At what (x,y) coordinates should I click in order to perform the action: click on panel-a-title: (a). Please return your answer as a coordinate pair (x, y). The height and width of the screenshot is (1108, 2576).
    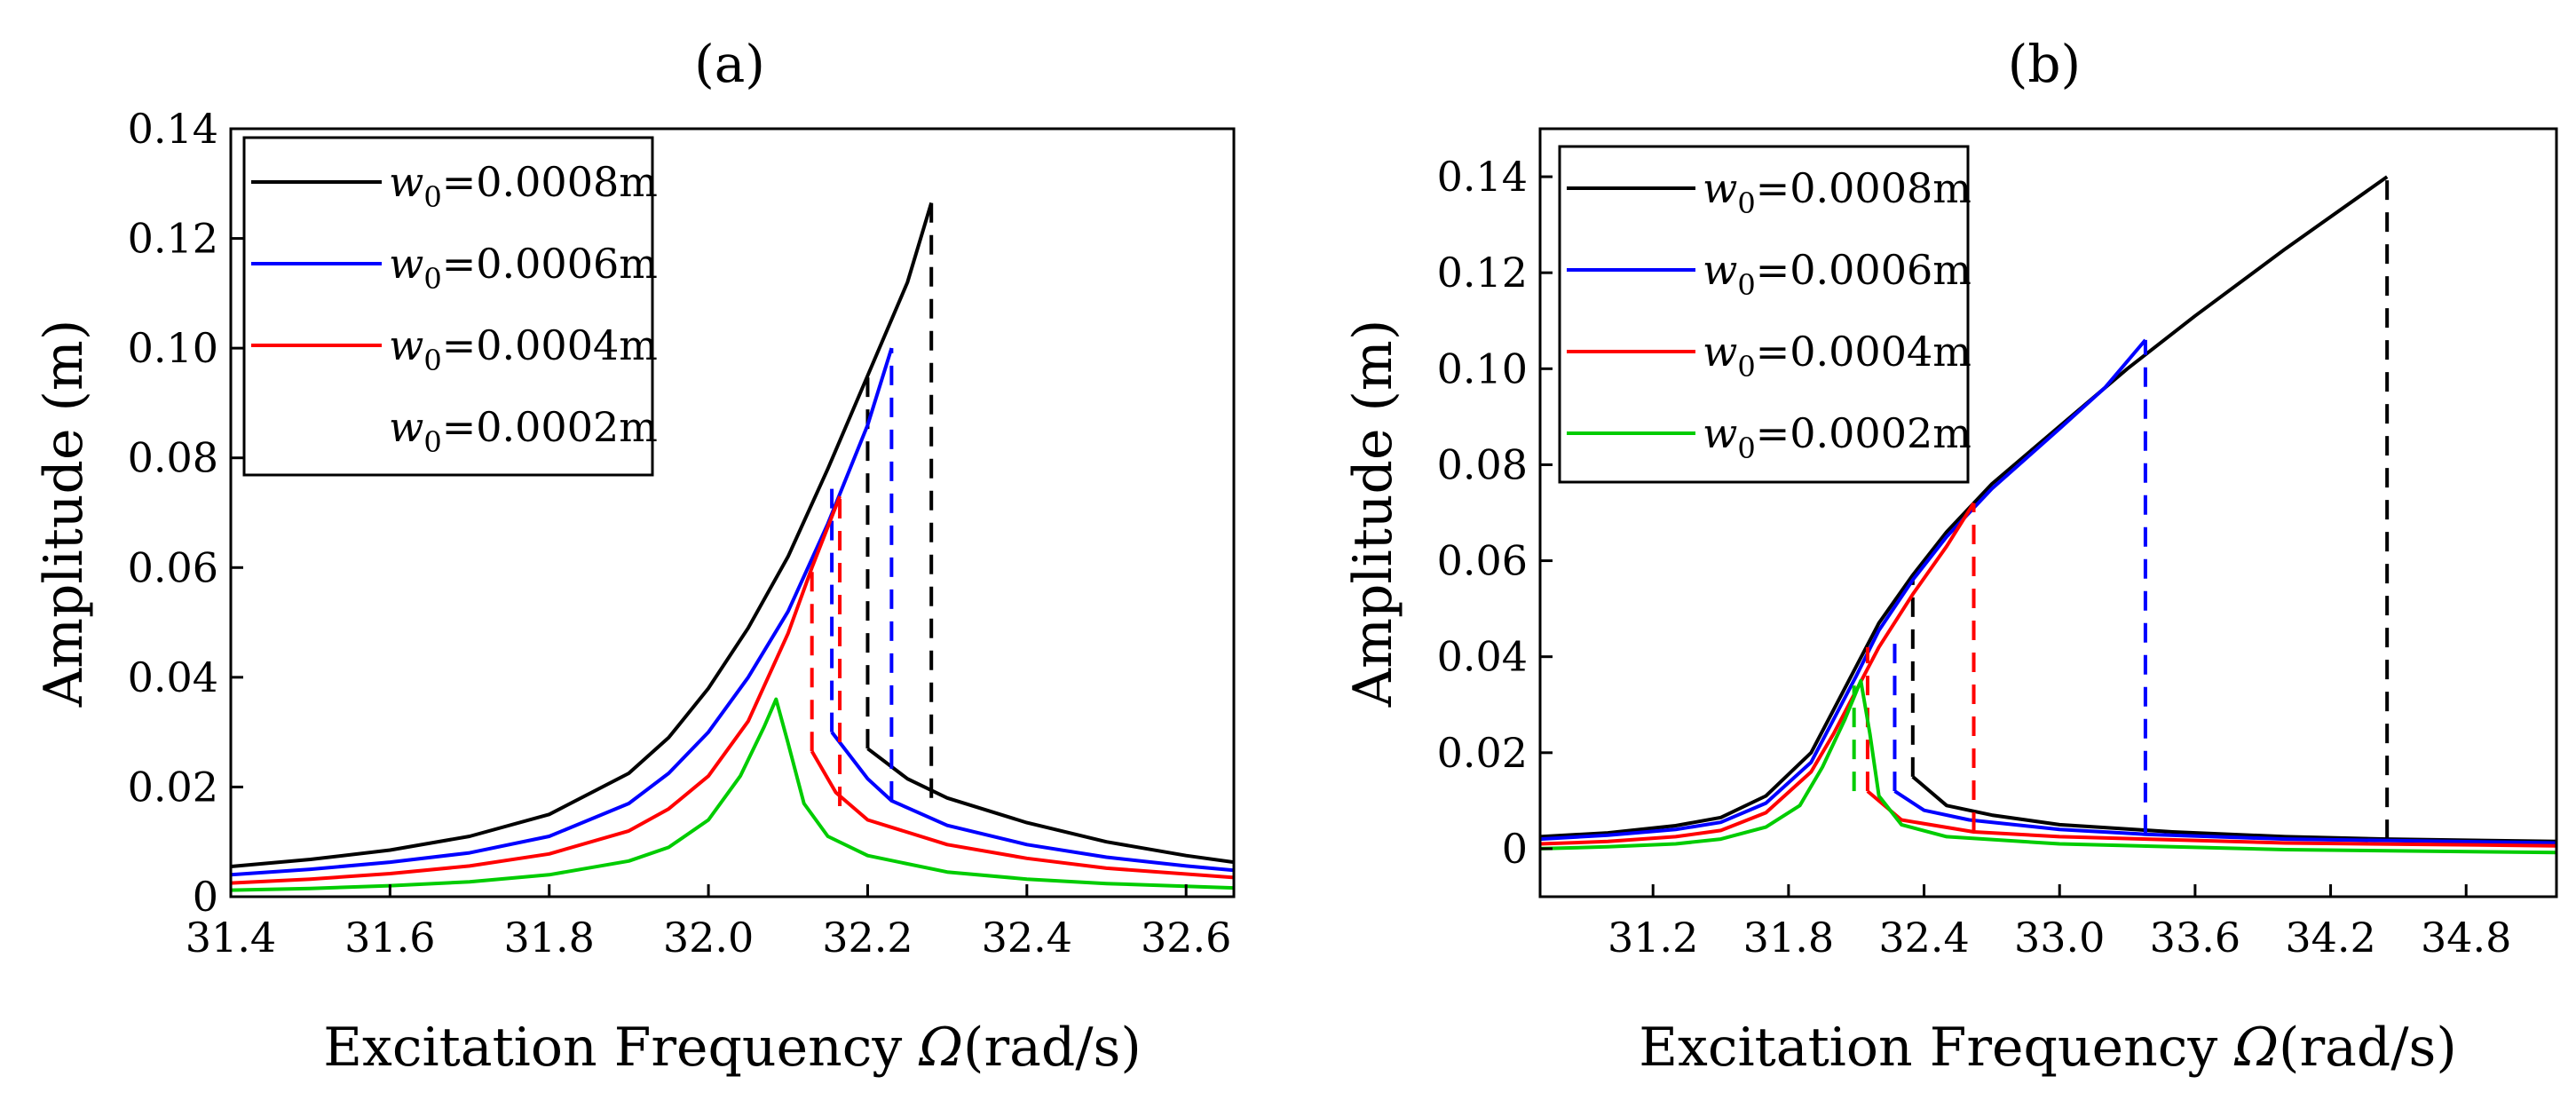
    Looking at the image, I should click on (729, 64).